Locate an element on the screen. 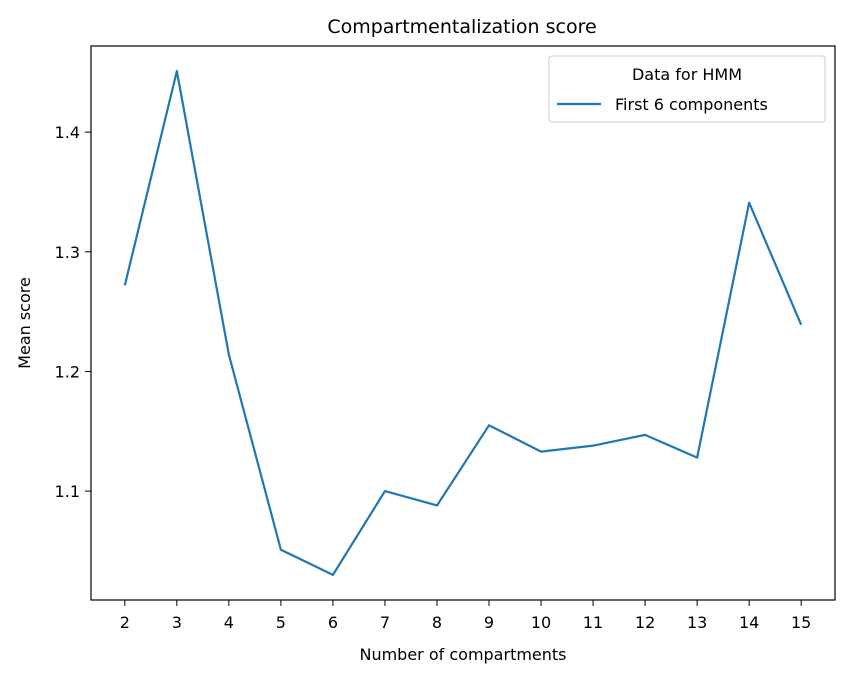  x-tick-label: 5 is located at coordinates (281, 622).